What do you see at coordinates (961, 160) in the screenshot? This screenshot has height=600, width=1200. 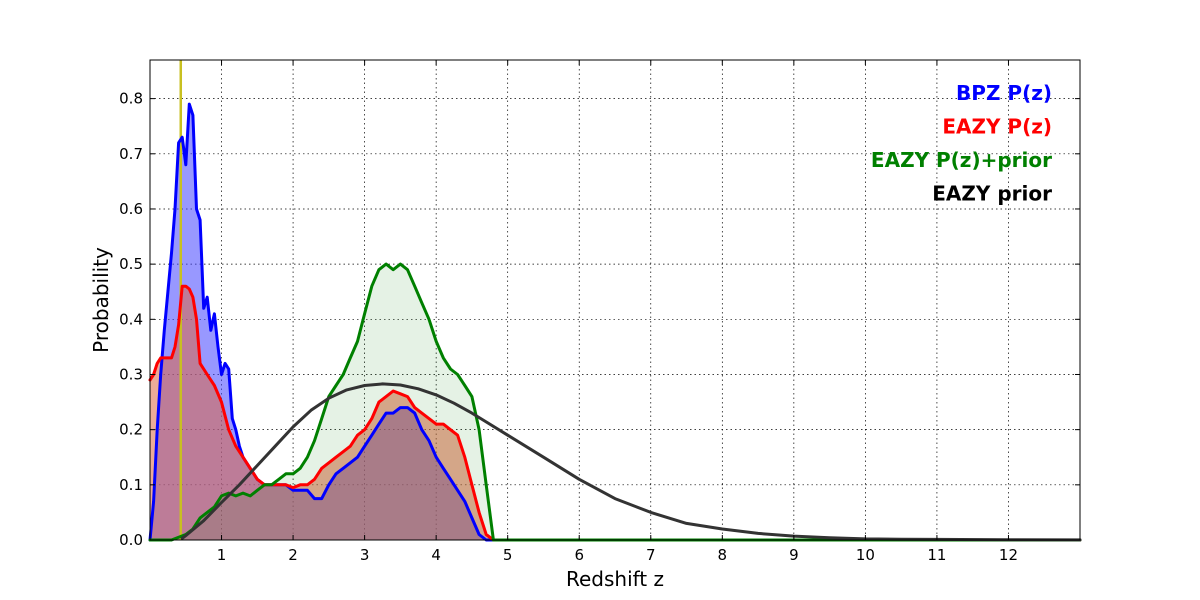 I see `legend-entry: EAZY P(z)+prior` at bounding box center [961, 160].